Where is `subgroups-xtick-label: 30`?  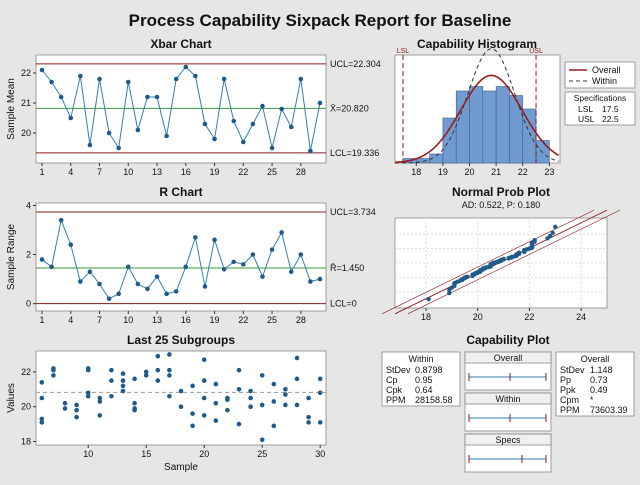 subgroups-xtick-label: 30 is located at coordinates (320, 454).